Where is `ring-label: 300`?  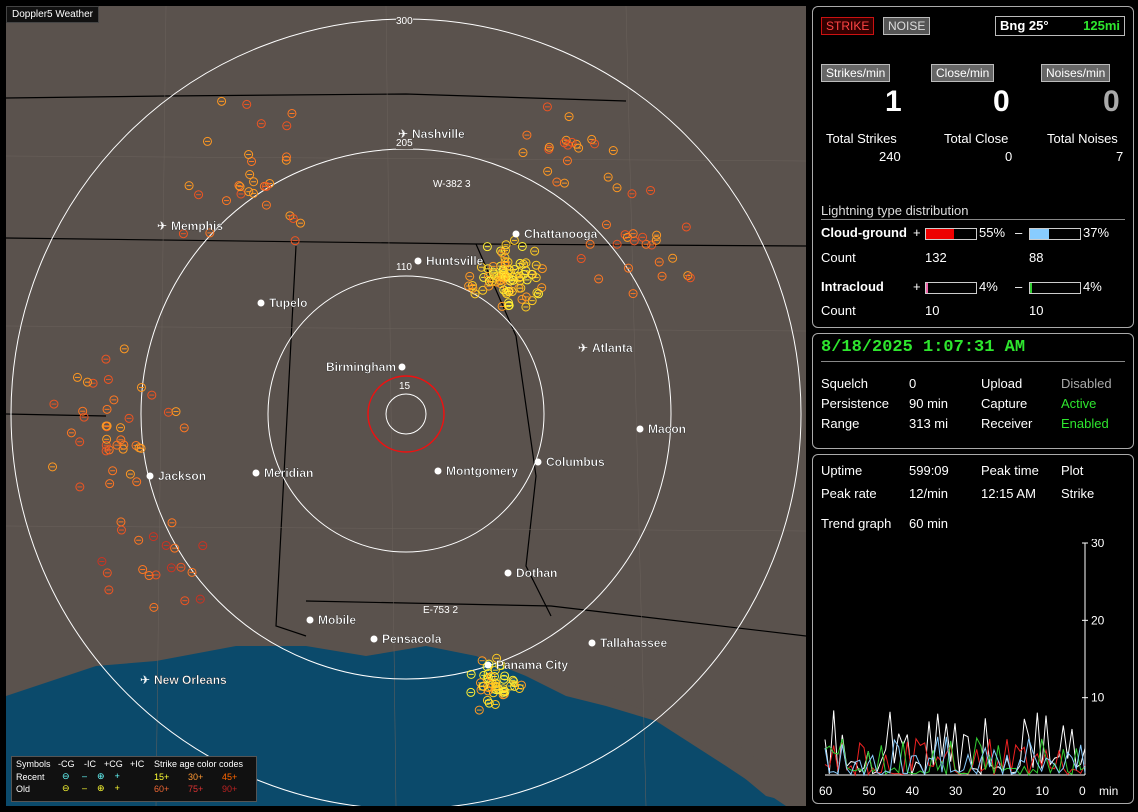 ring-label: 300 is located at coordinates (404, 21).